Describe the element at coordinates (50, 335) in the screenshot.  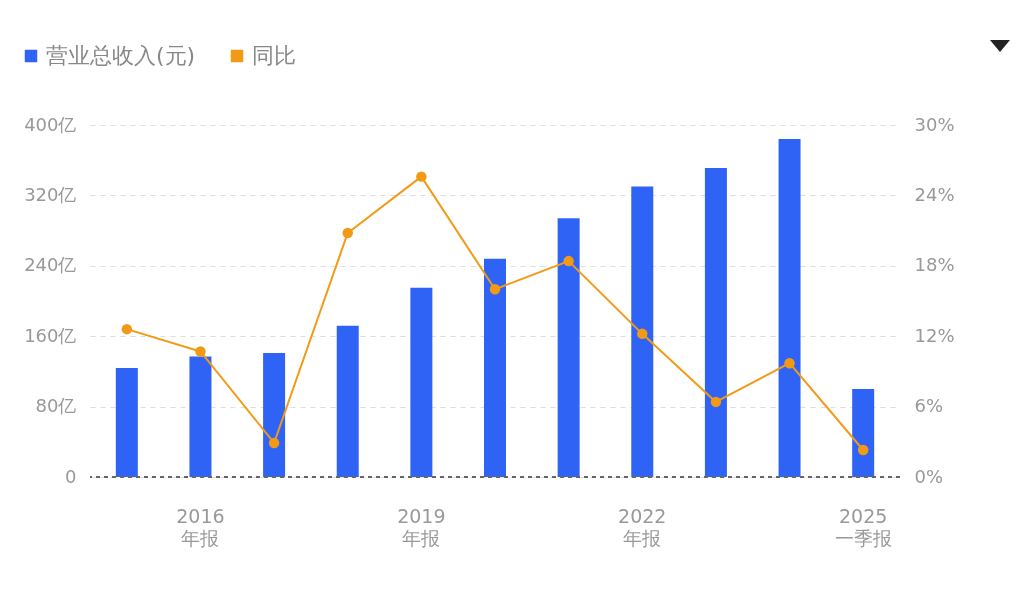
I see `y-tick-label: 160亿` at that location.